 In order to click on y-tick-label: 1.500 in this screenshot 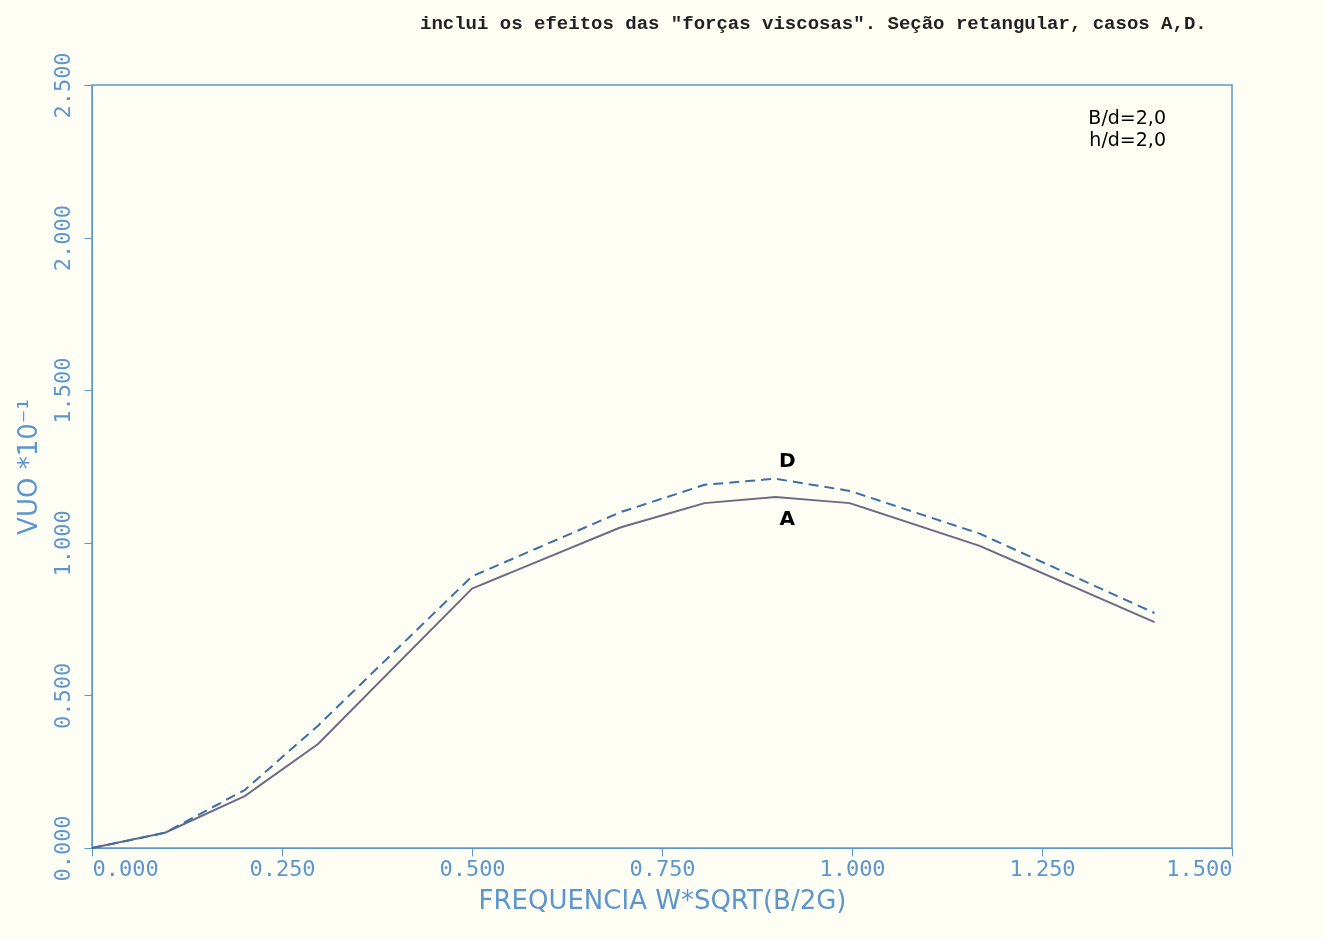, I will do `click(62, 390)`.